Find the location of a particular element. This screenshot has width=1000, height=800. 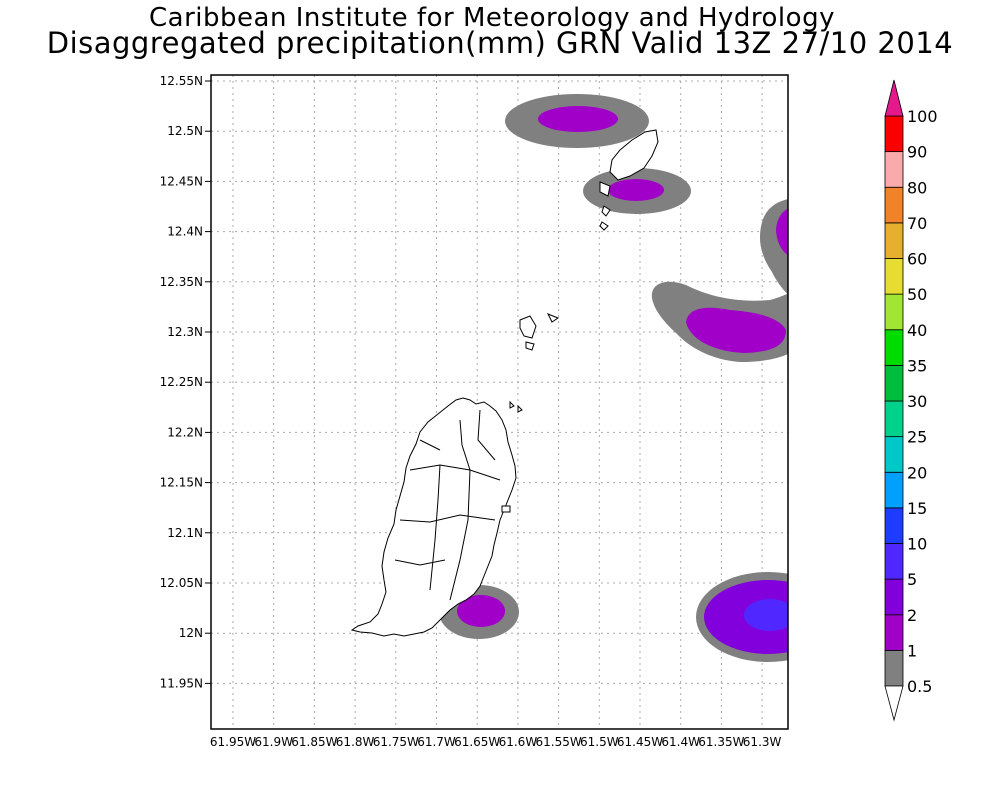

lon-tick-label: 61.75W is located at coordinates (396, 742).